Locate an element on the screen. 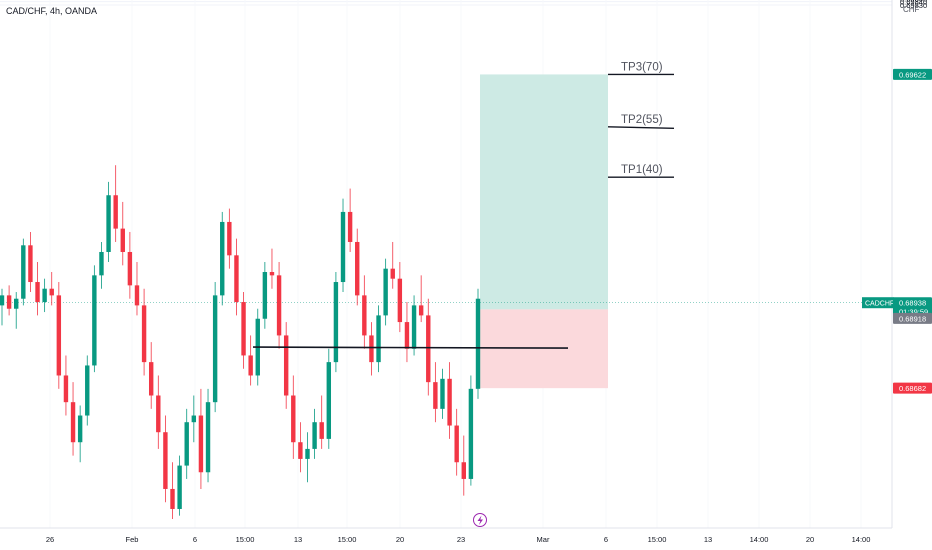 Image resolution: width=932 pixels, height=550 pixels. y-tick-label: 0.69850 is located at coordinates (913, 1).